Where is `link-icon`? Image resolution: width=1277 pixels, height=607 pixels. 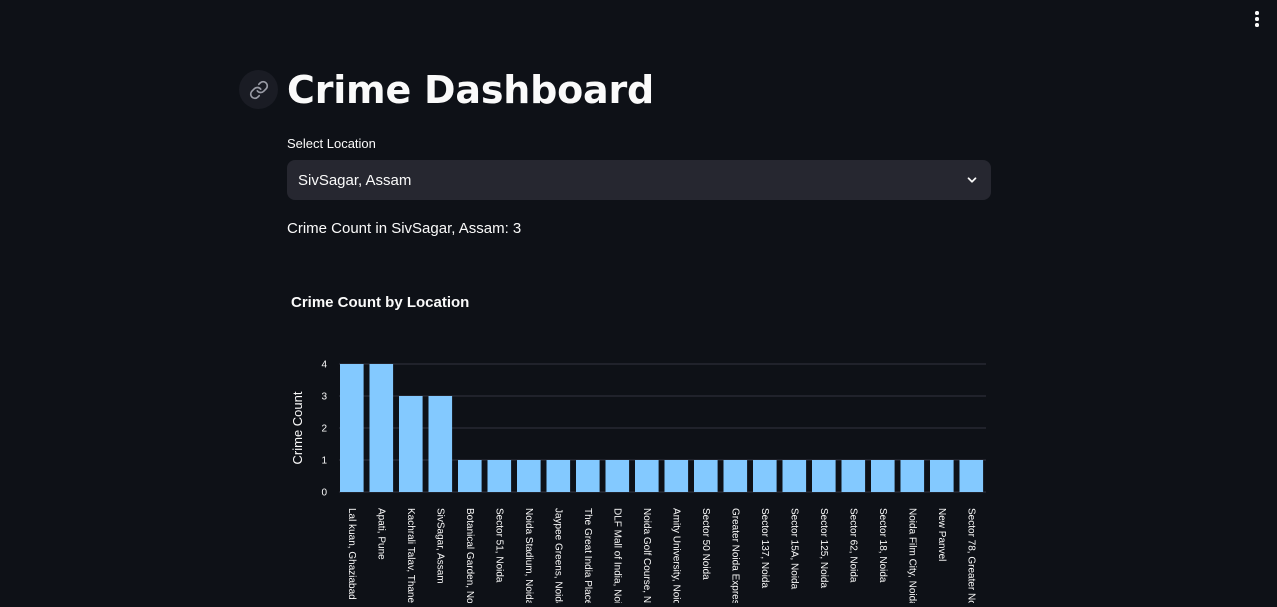
link-icon is located at coordinates (258, 89).